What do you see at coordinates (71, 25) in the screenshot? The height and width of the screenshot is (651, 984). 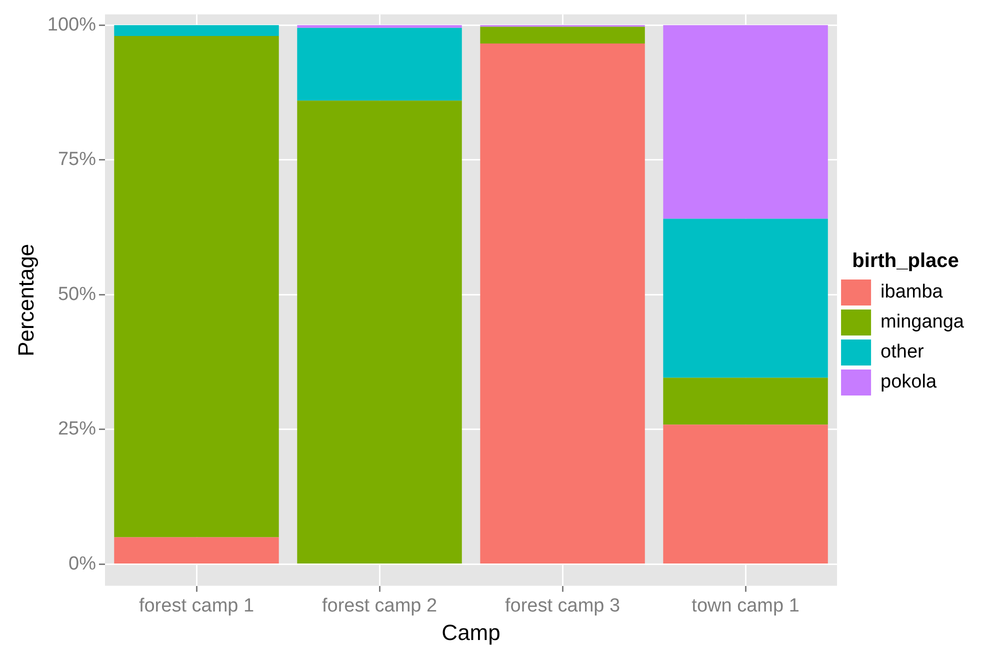 I see `y-tick-label: 100%` at bounding box center [71, 25].